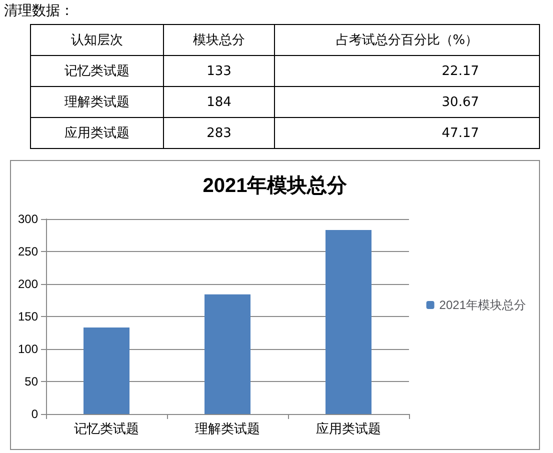 The height and width of the screenshot is (453, 553). Describe the element at coordinates (348, 428) in the screenshot. I see `x-tick-label: 应用类试题` at that location.